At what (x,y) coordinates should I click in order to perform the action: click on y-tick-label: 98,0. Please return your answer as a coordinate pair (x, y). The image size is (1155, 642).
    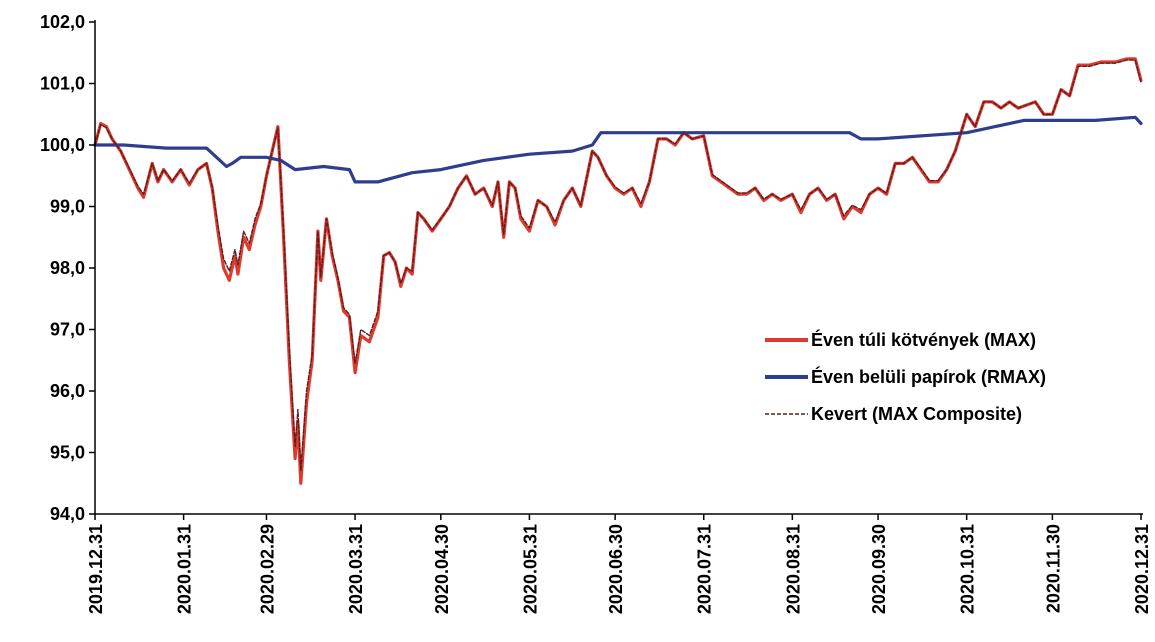
    Looking at the image, I should click on (67, 268).